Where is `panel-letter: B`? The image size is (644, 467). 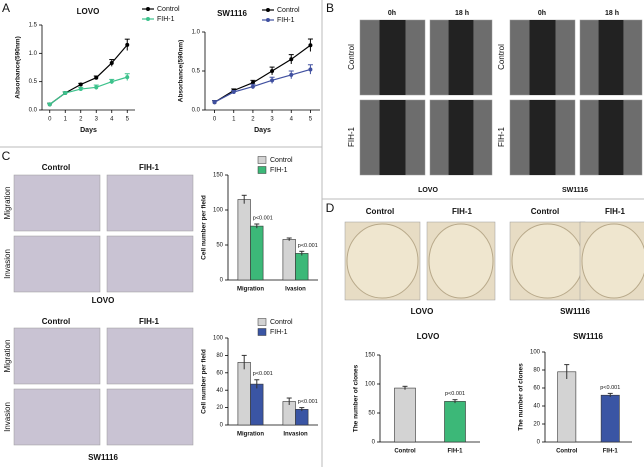 panel-letter: B is located at coordinates (330, 8).